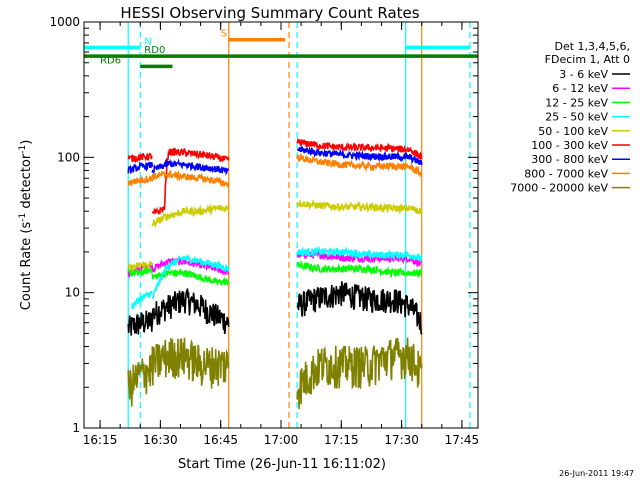 The height and width of the screenshot is (480, 640). What do you see at coordinates (559, 188) in the screenshot?
I see `legend-entry-8: 7000 - 20000 keV` at bounding box center [559, 188].